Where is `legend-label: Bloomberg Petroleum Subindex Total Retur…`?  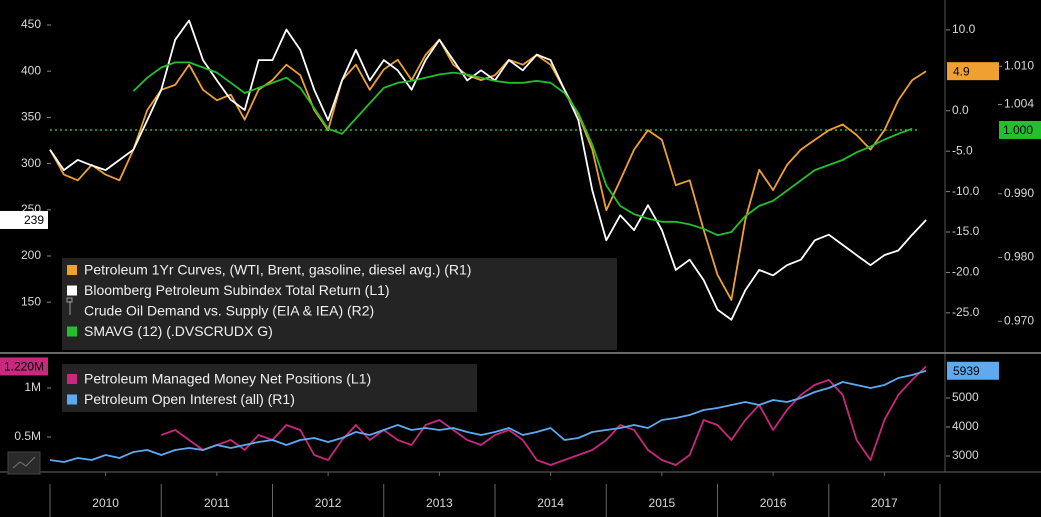 legend-label: Bloomberg Petroleum Subindex Total Retur… is located at coordinates (237, 290).